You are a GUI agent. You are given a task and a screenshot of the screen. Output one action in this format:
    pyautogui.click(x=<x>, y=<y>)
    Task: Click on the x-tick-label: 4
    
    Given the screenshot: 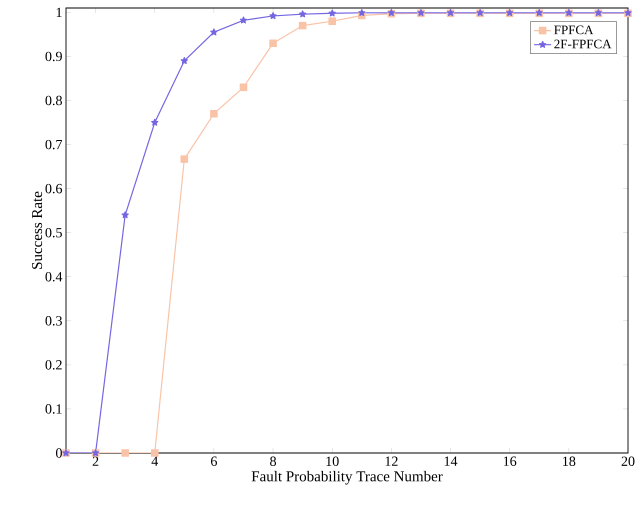 What is the action you would take?
    pyautogui.click(x=155, y=461)
    